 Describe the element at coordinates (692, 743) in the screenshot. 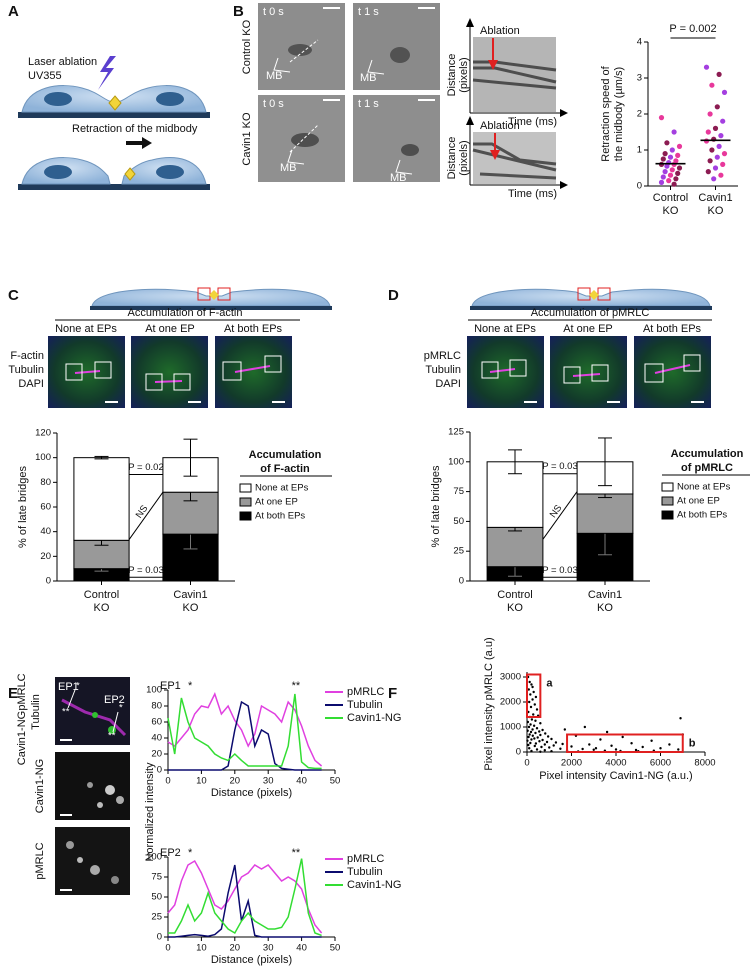

I see `region-label: b` at that location.